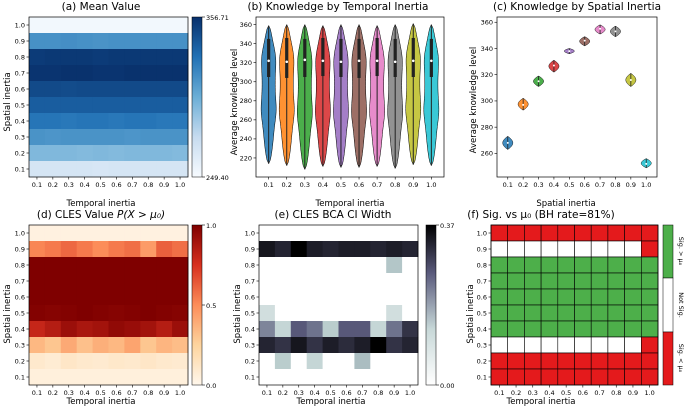  I want to click on colorbar-e-max: 0.37, so click(447, 226).